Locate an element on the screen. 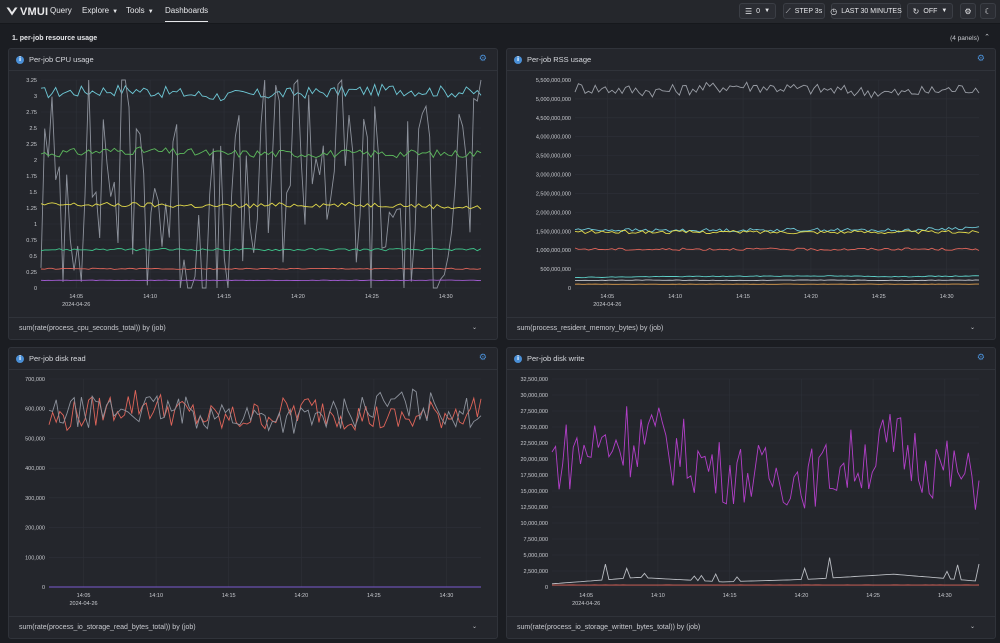 The width and height of the screenshot is (1000, 643). y-tick-label: 3,500,000,000 is located at coordinates (553, 157).